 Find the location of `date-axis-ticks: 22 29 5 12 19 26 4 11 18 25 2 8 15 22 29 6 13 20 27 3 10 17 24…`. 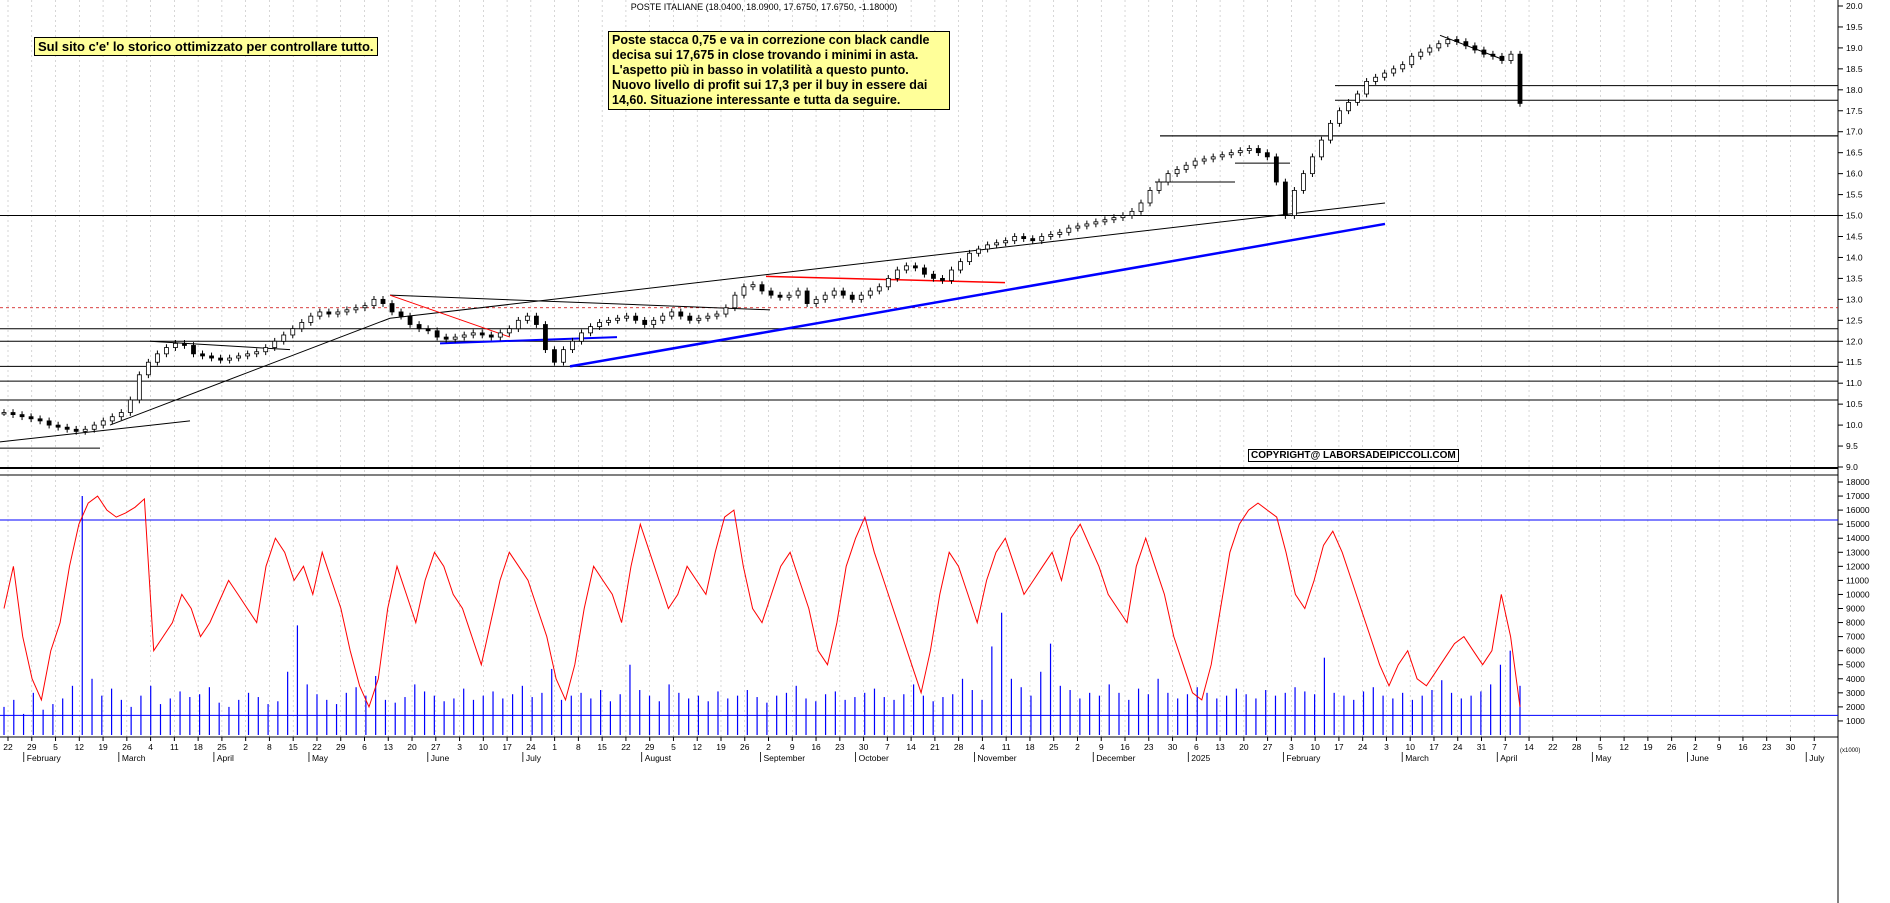

date-axis-ticks: 22 29 5 12 19 26 4 11 18 25 2 8 15 22 29 6 13 20 27 3 10 17 24… is located at coordinates (914, 750).